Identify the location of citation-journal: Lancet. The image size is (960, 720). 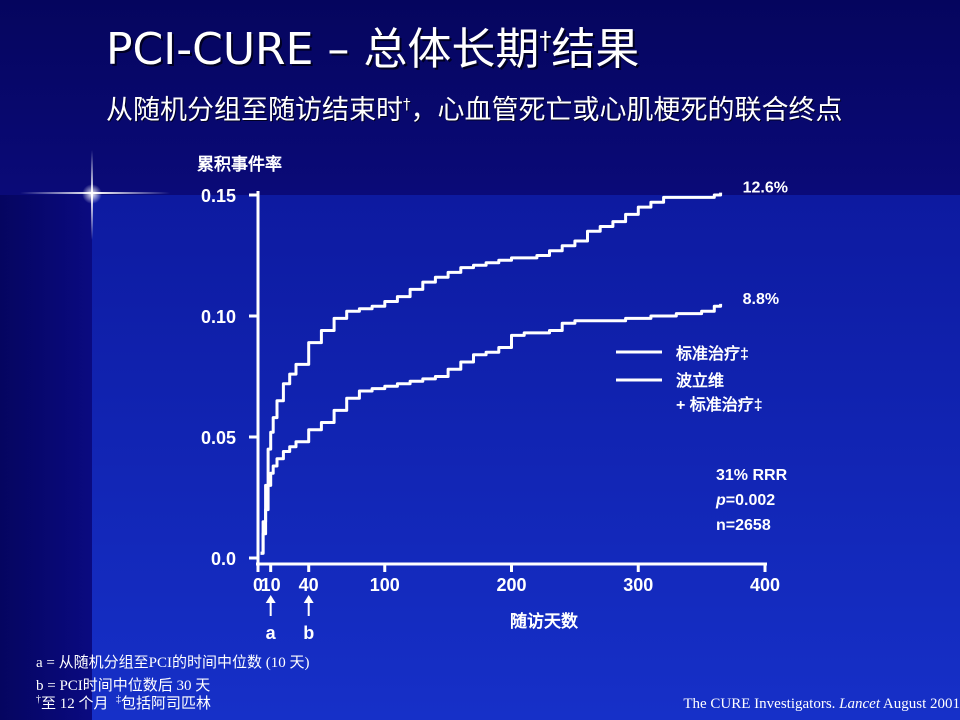
(859, 704).